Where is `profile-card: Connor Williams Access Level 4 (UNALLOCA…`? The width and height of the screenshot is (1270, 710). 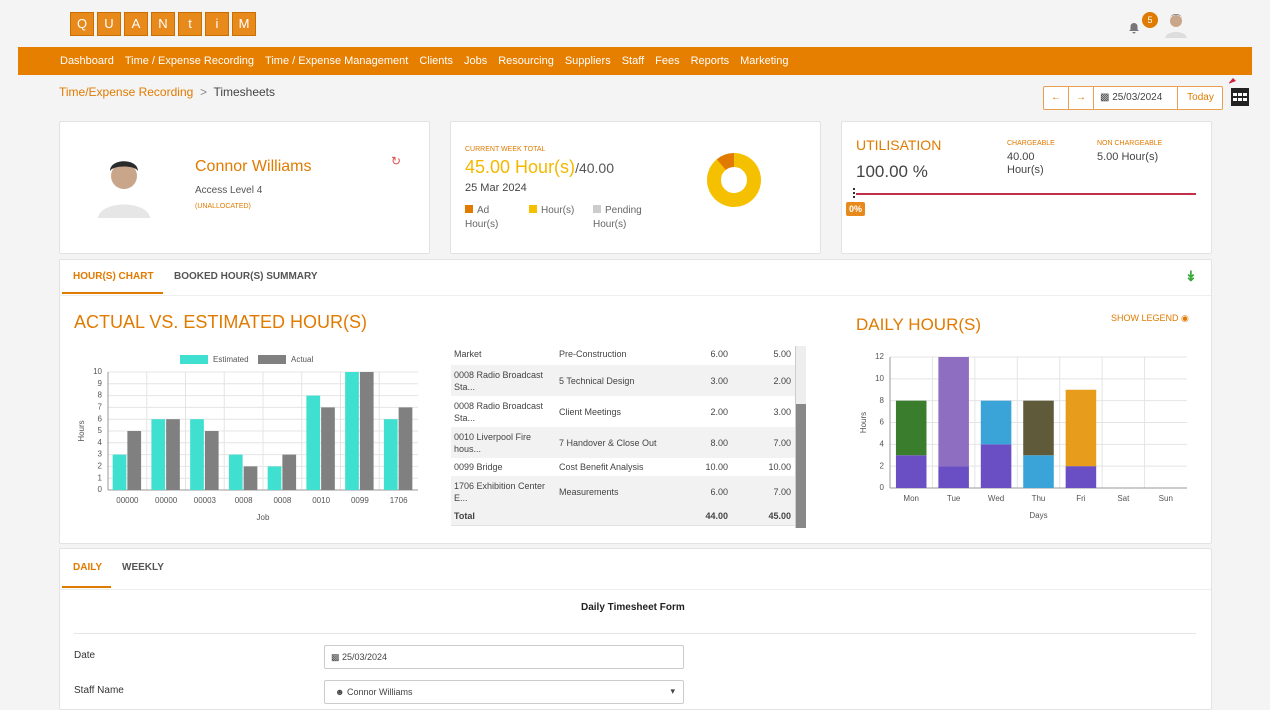 profile-card: Connor Williams Access Level 4 (UNALLOCA… is located at coordinates (244, 187).